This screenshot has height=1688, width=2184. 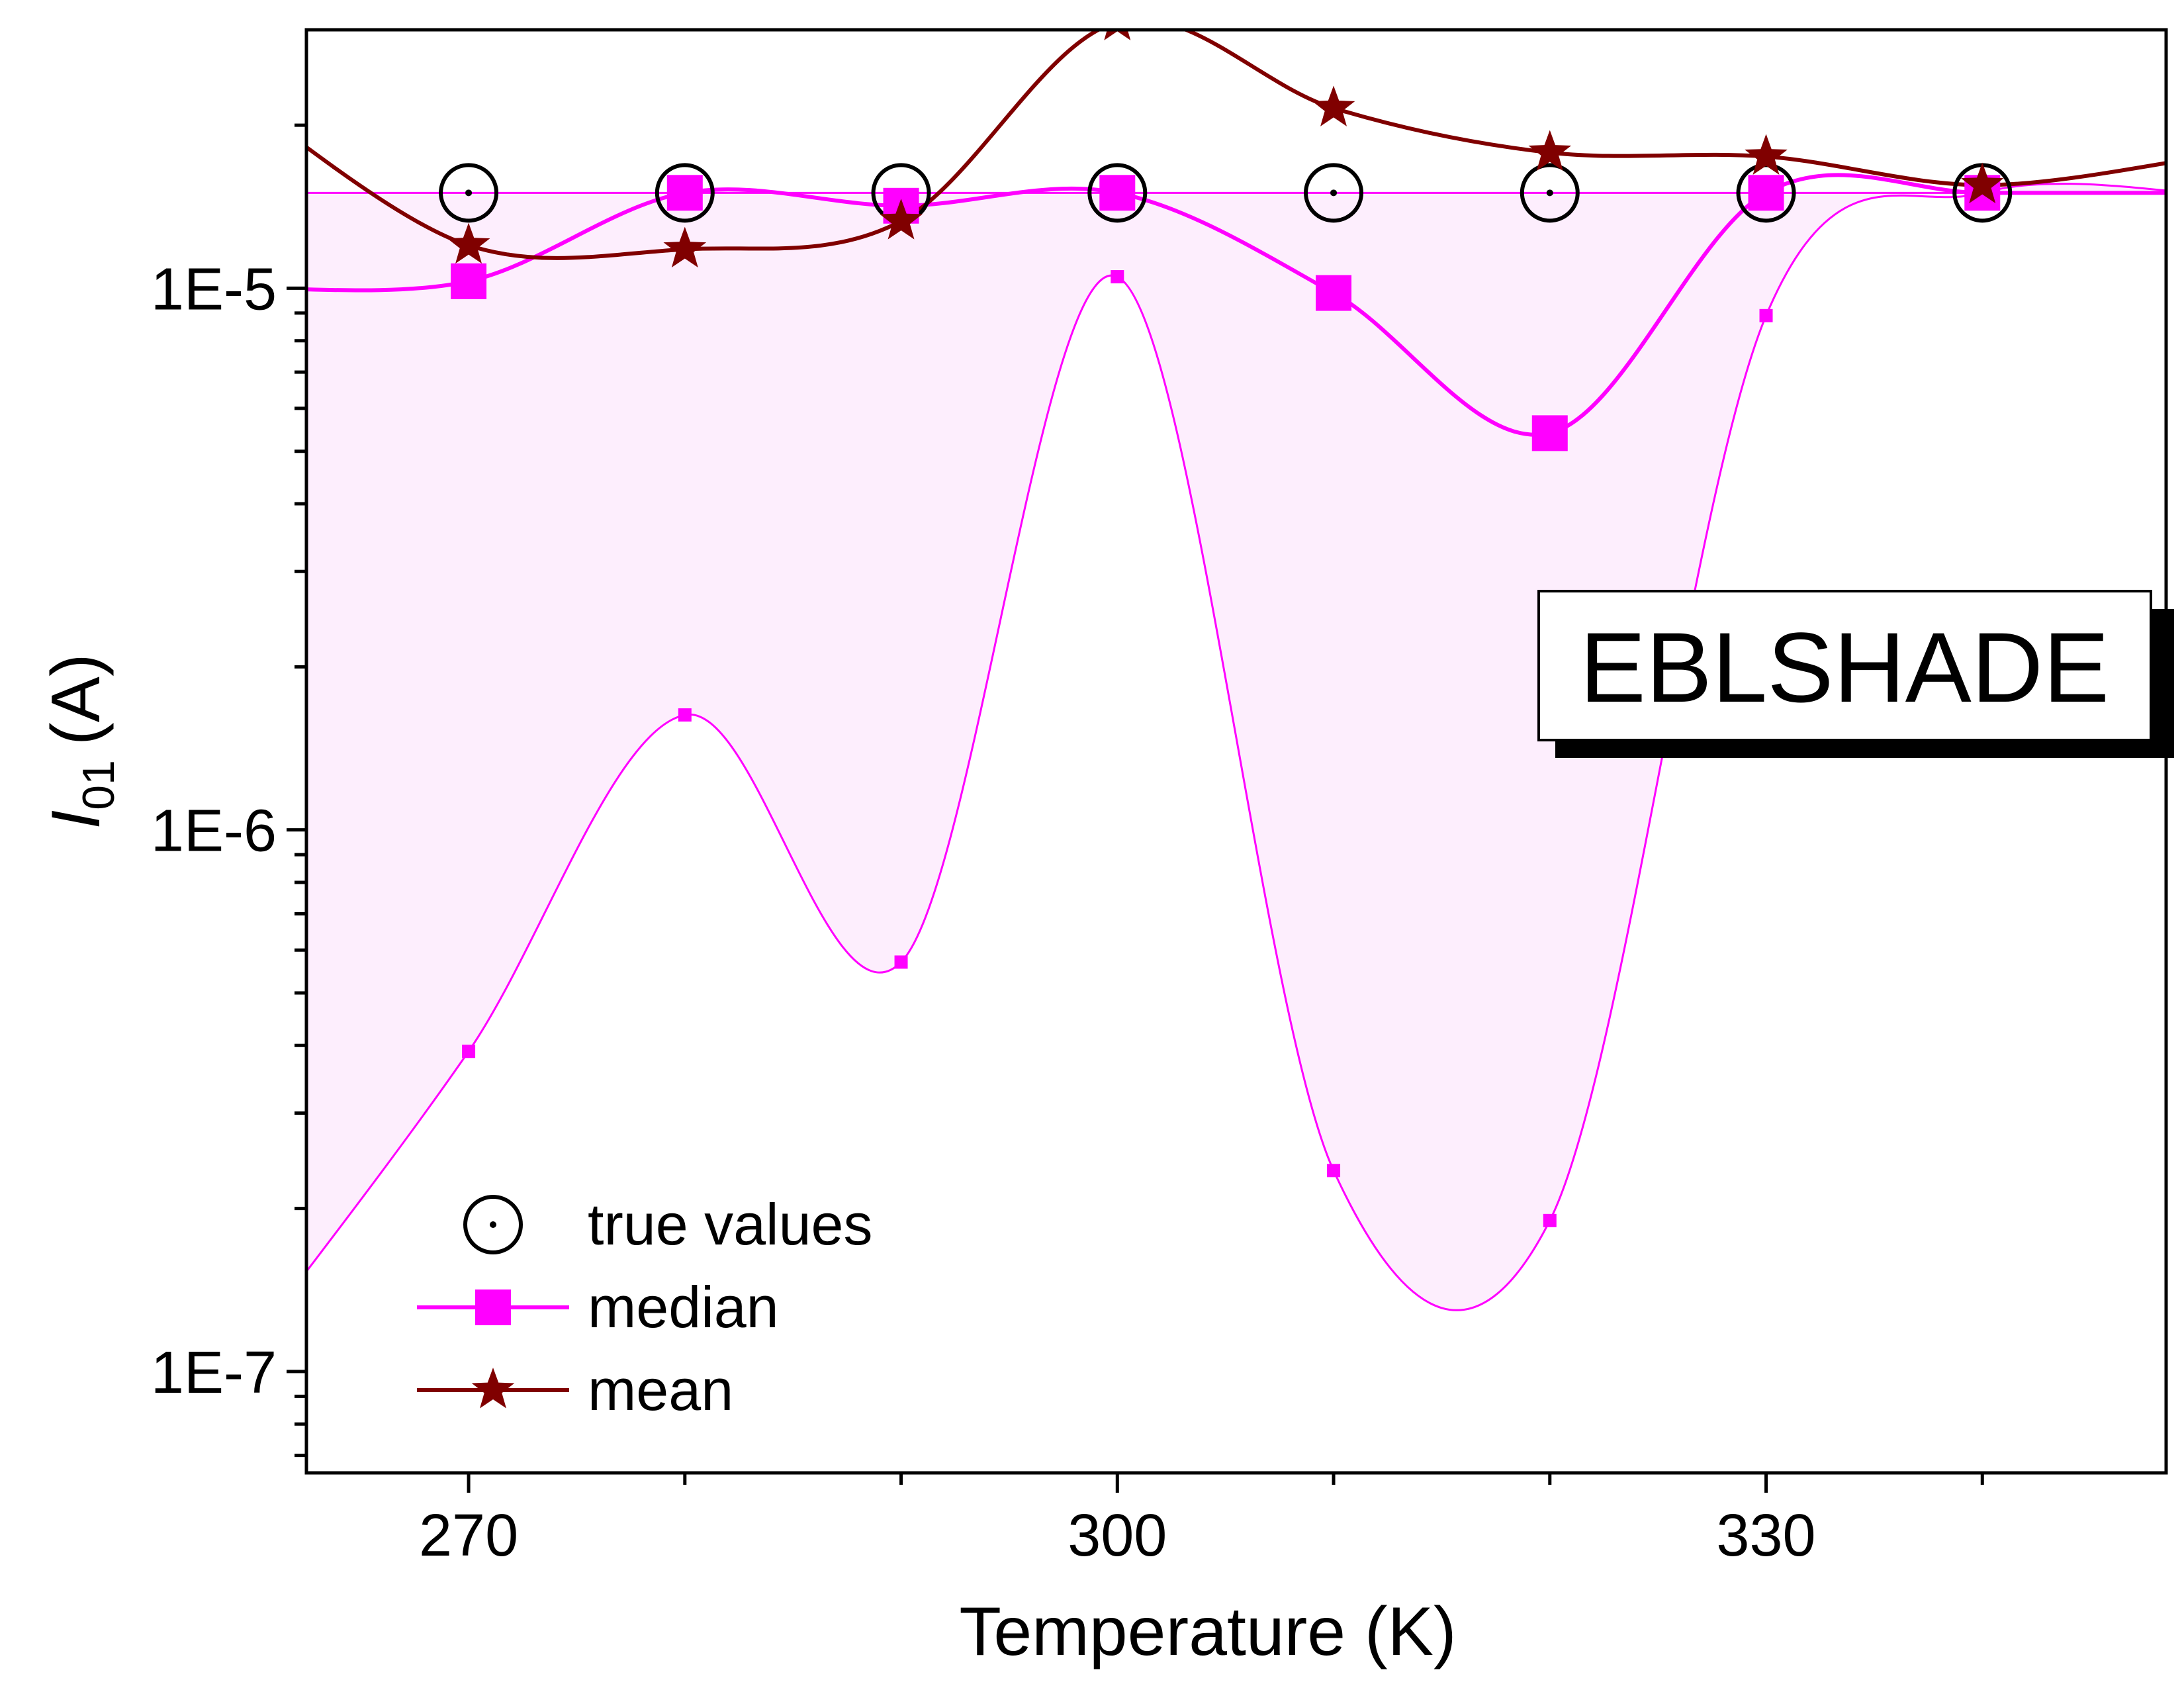 I want to click on legend-label-mean: mean, so click(x=660, y=1390).